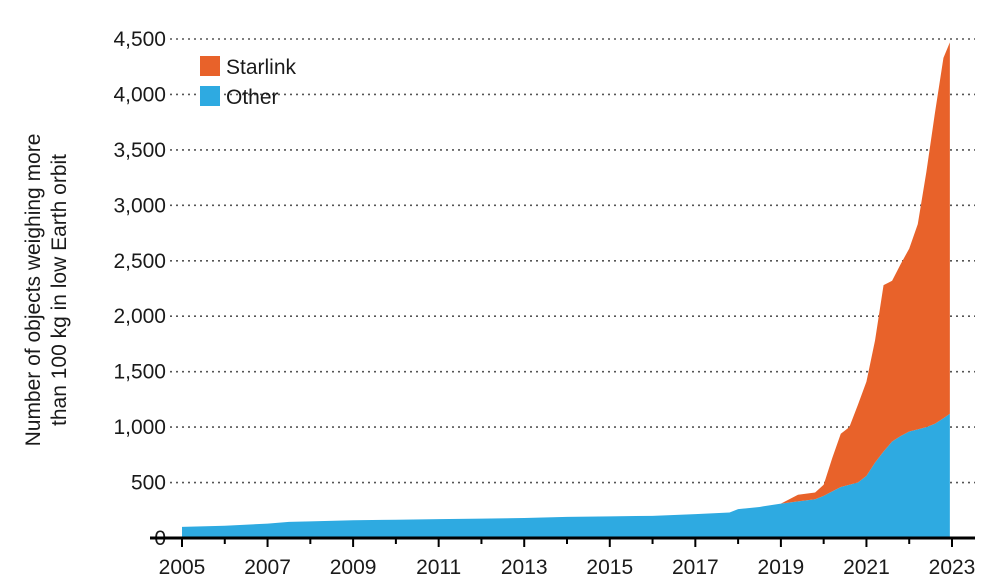 This screenshot has height=588, width=1002. I want to click on x-tick-label-2005: 2005, so click(182, 567).